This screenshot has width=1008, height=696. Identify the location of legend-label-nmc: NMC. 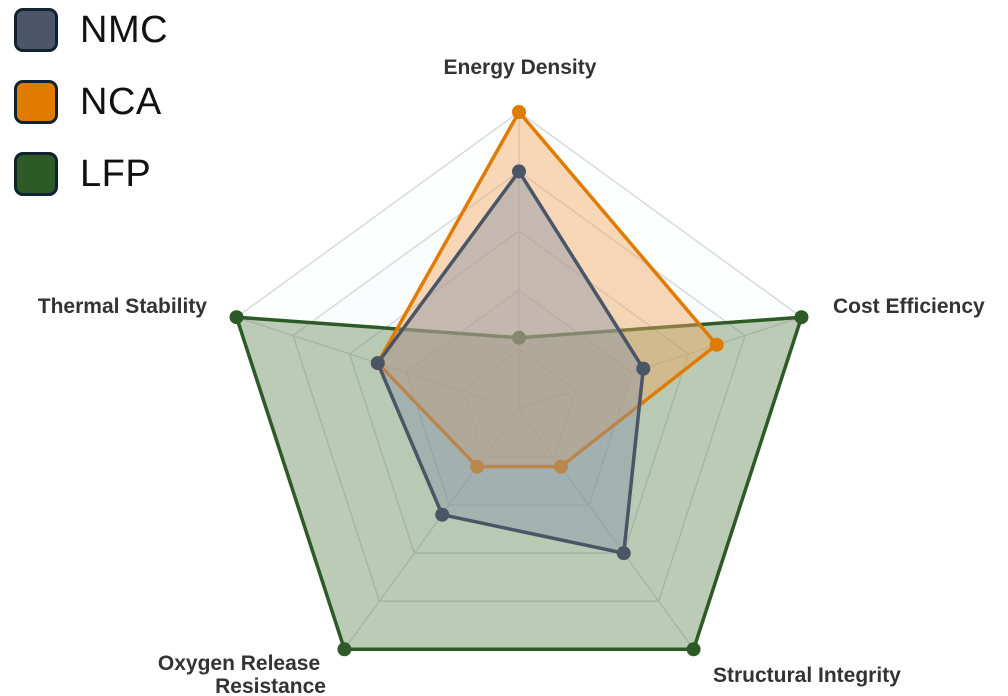
(124, 29).